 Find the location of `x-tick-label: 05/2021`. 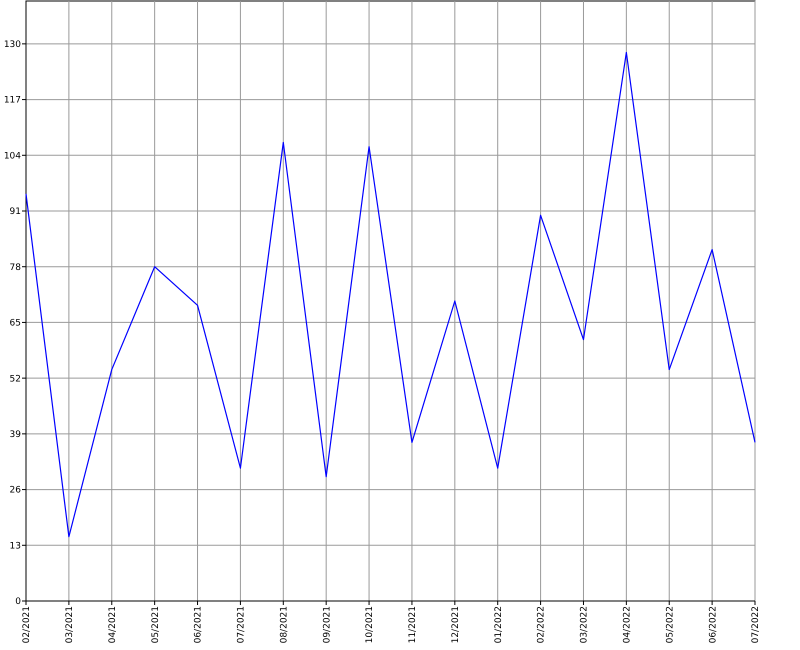

x-tick-label: 05/2021 is located at coordinates (155, 625).